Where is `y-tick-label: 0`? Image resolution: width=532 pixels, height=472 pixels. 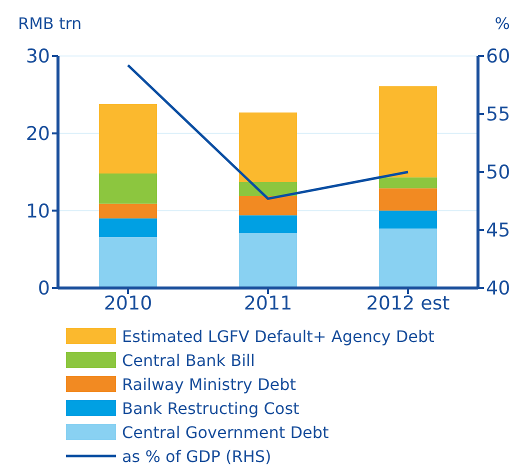
y-tick-label: 0 is located at coordinates (44, 289).